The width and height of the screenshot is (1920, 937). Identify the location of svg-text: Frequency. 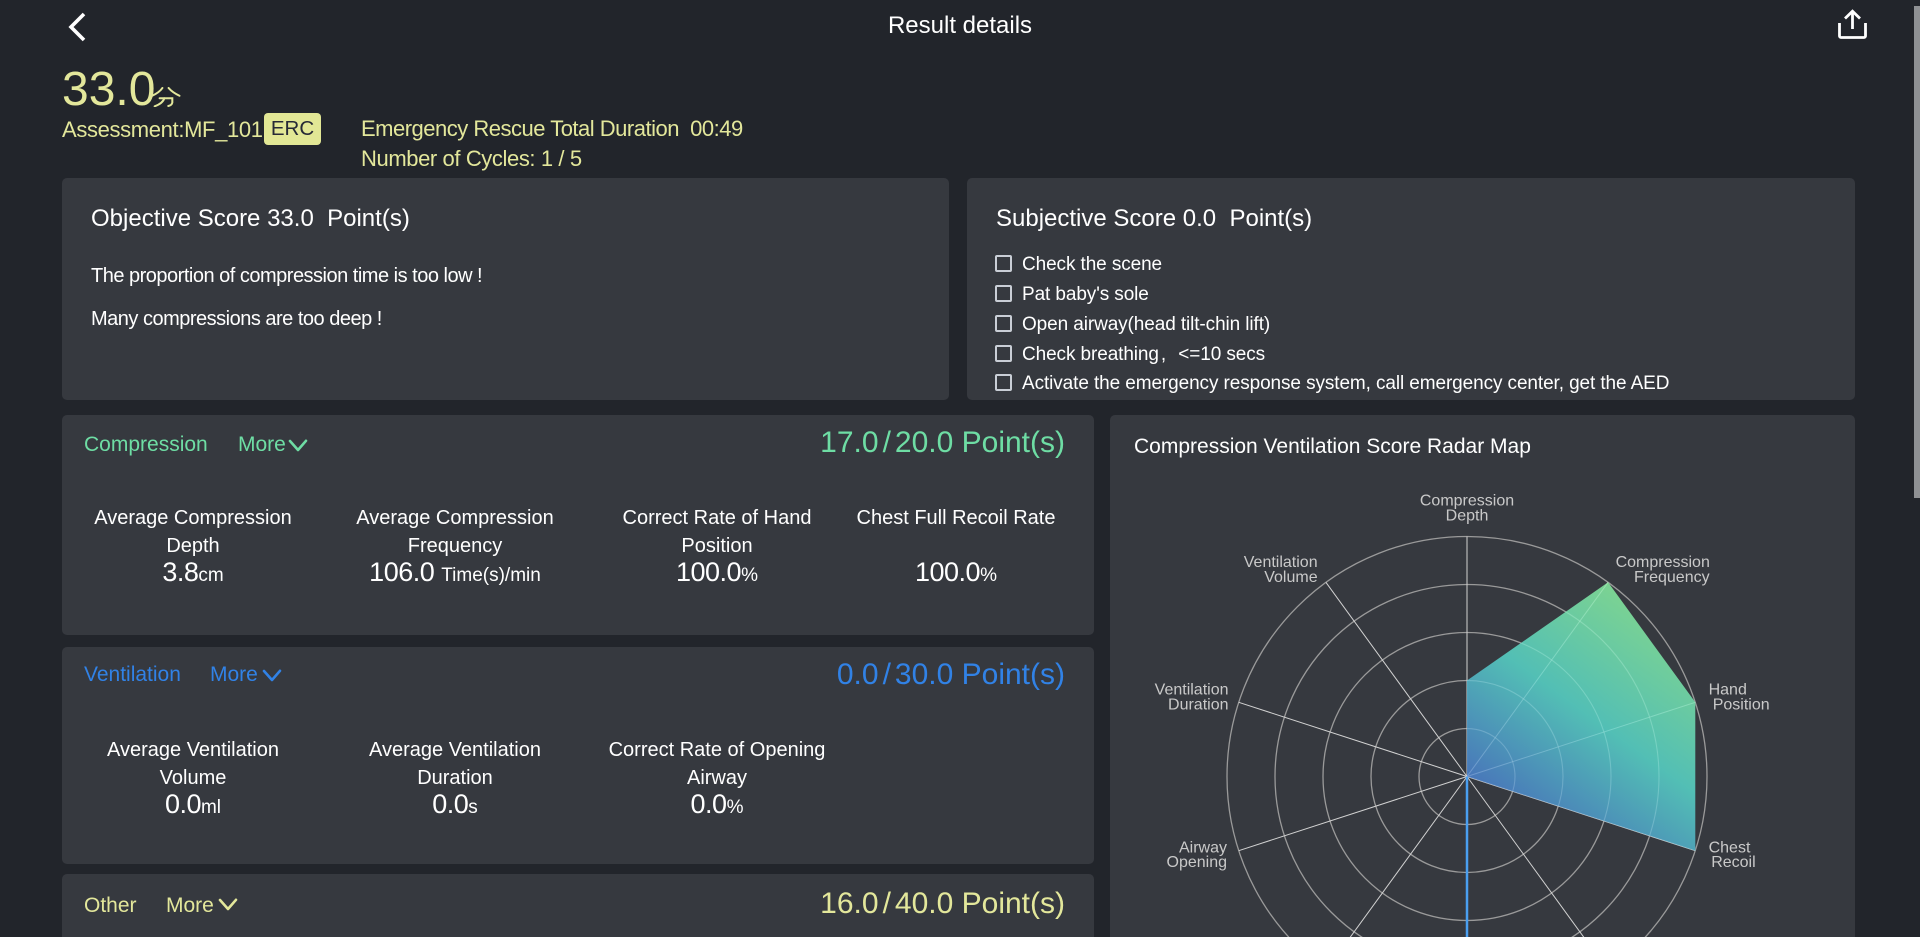
(1672, 577).